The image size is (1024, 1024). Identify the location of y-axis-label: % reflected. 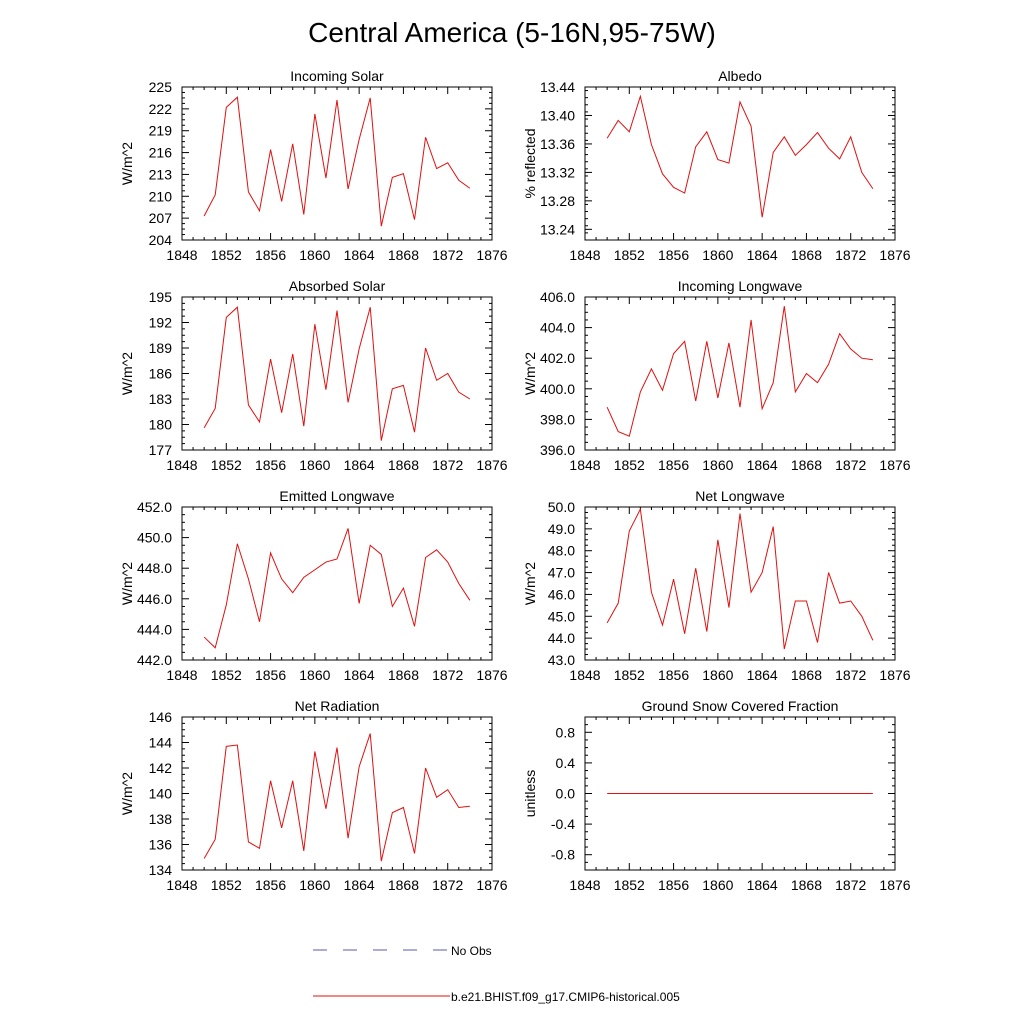
(530, 163).